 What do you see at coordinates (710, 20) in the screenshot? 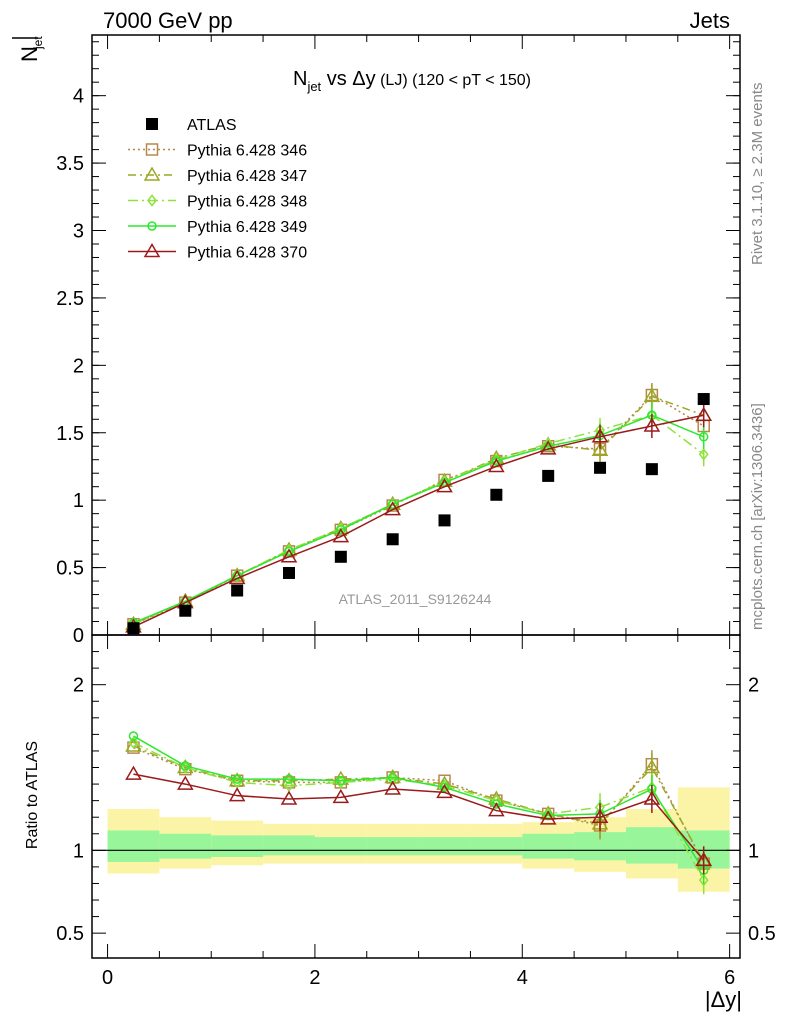
I see `process-label: Jets` at bounding box center [710, 20].